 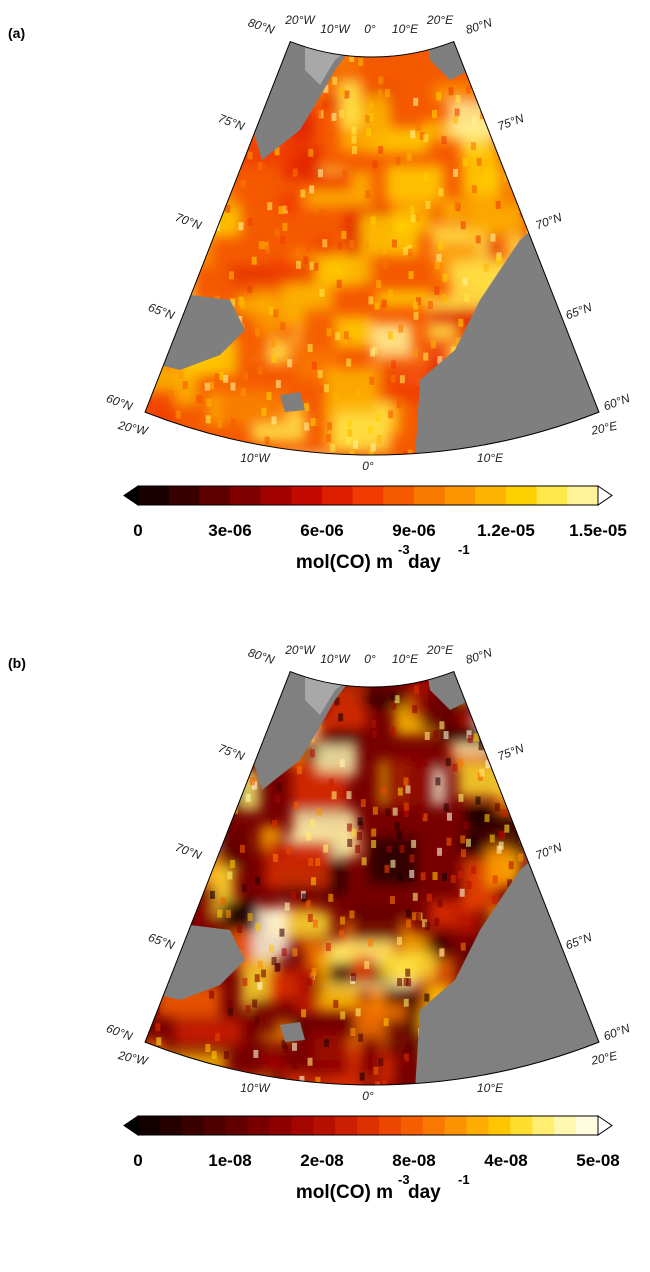 What do you see at coordinates (16, 33) in the screenshot?
I see `panel-label: (a)` at bounding box center [16, 33].